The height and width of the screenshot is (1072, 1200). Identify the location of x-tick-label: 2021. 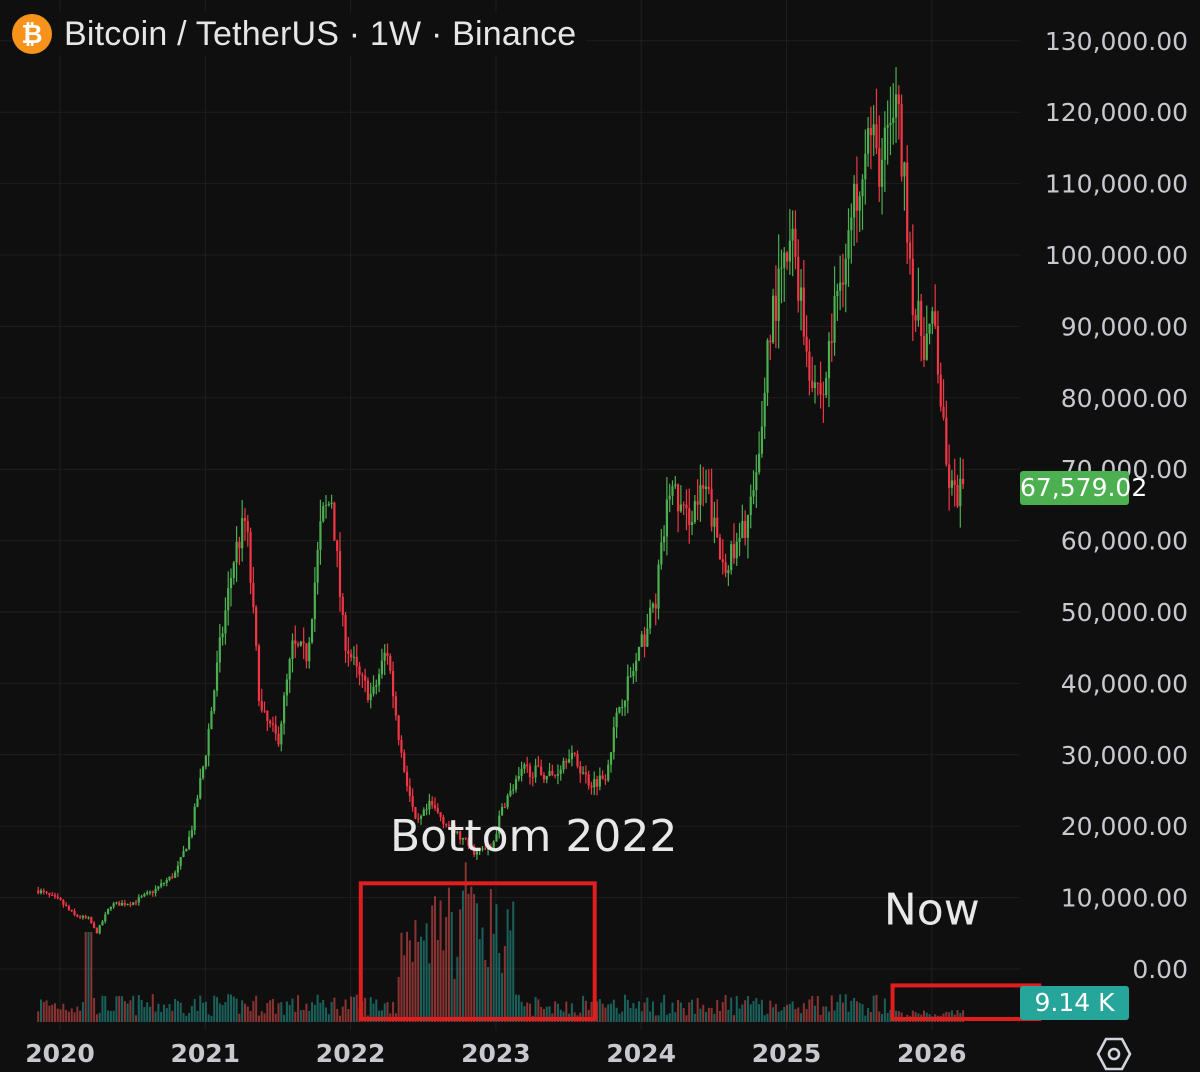
(206, 1053).